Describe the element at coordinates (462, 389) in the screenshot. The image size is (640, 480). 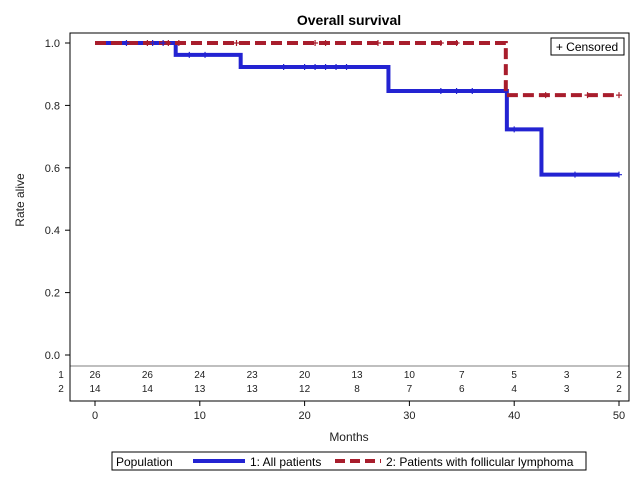
I see `risk-value: 6` at that location.